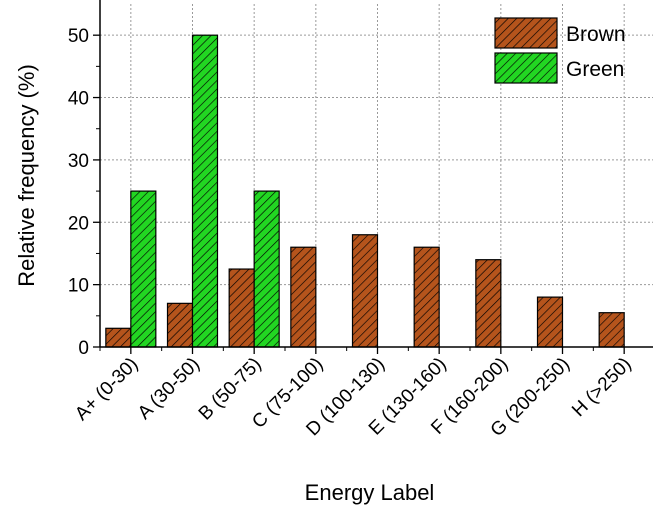 This screenshot has height=510, width=653. What do you see at coordinates (78, 223) in the screenshot?
I see `y-tick-label: 20` at bounding box center [78, 223].